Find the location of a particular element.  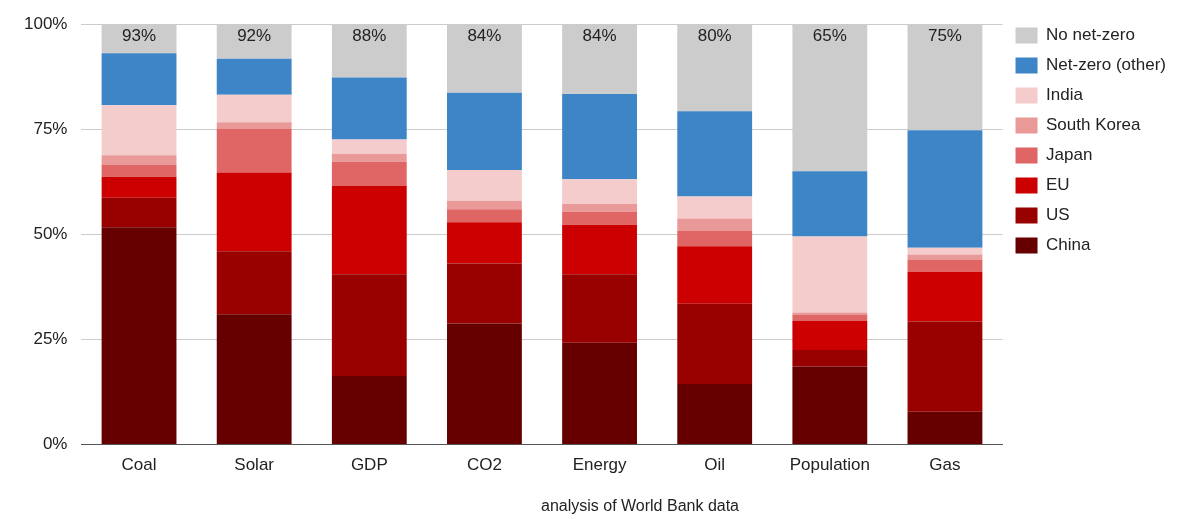

x-tick-label: Coal is located at coordinates (139, 465).